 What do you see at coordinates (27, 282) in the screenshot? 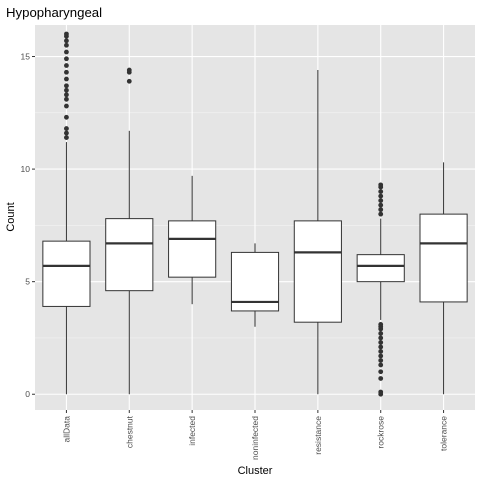
I see `y-tick-label: 5` at bounding box center [27, 282].